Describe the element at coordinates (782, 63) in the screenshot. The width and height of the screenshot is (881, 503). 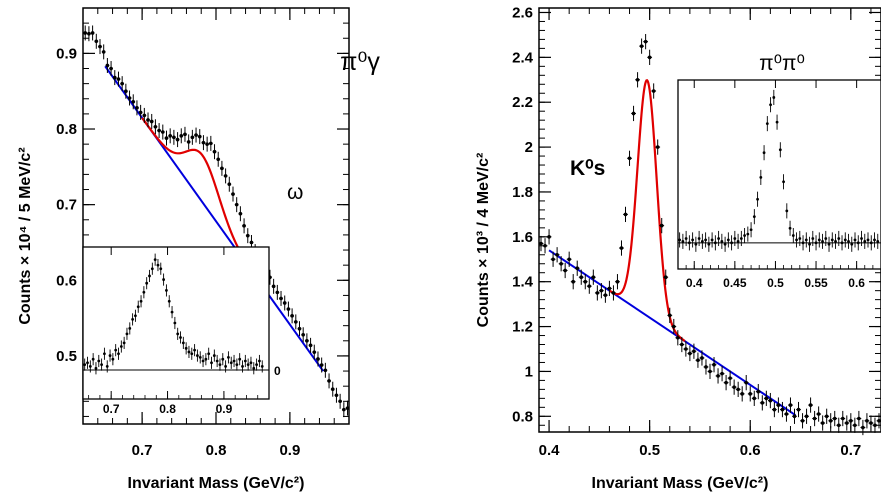
I see `channel-annotation: π⁰π⁰` at that location.